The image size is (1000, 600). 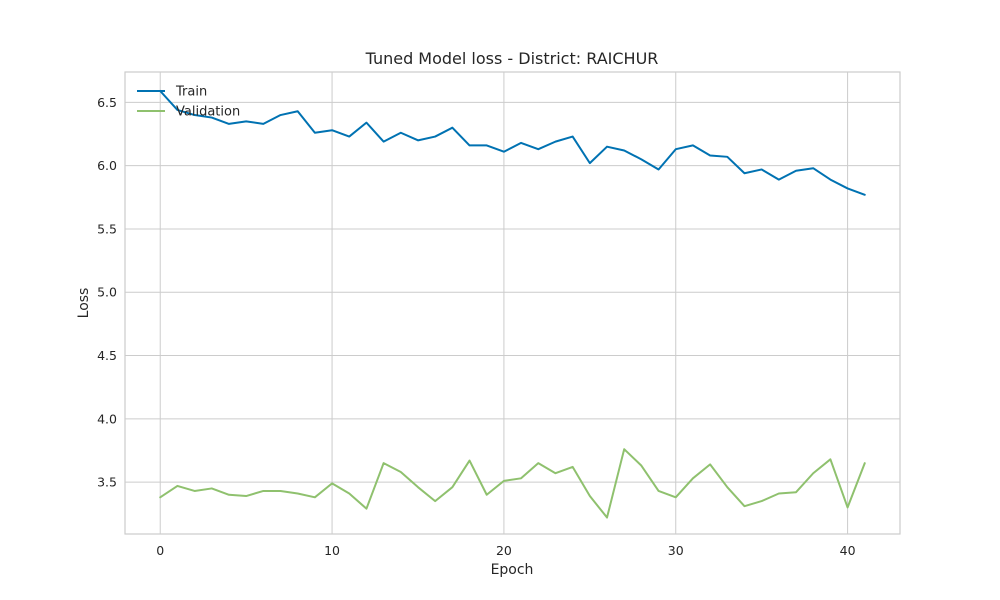 What do you see at coordinates (512, 58) in the screenshot?
I see `chart-title: Tuned Model loss - District: RAICHUR` at bounding box center [512, 58].